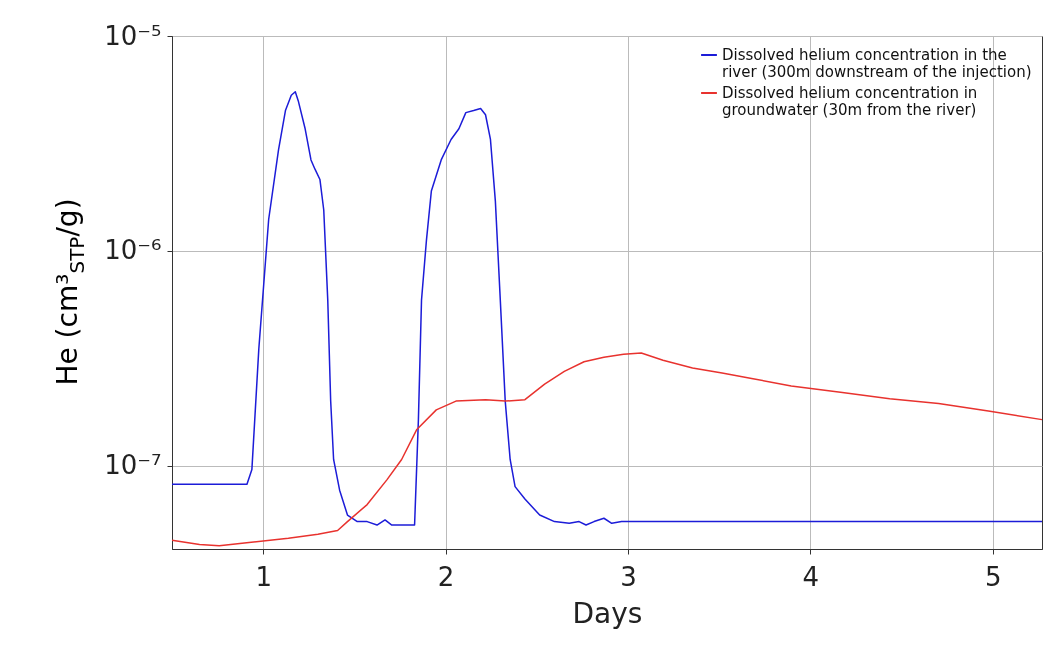 The height and width of the screenshot is (666, 1054). I want to click on x-axis-title: Days, so click(607, 613).